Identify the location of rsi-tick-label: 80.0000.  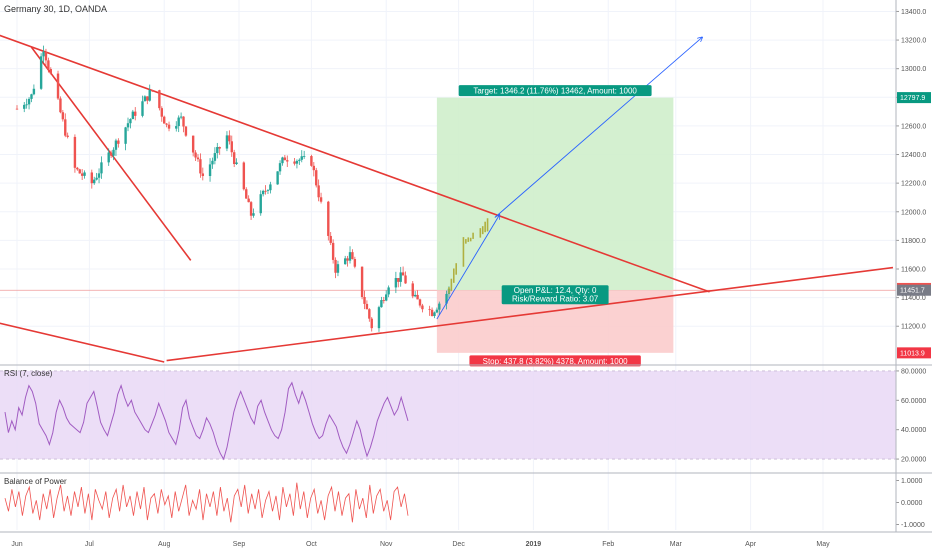
(913, 371).